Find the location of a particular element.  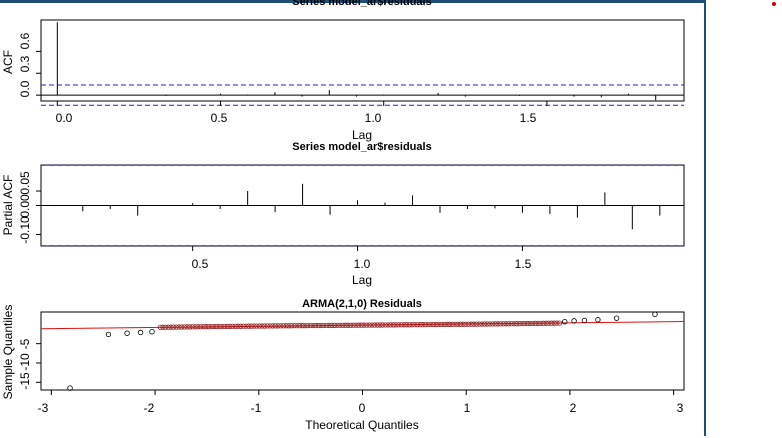

qq-title: ARMA(2,1,0) Residuals is located at coordinates (362, 304).